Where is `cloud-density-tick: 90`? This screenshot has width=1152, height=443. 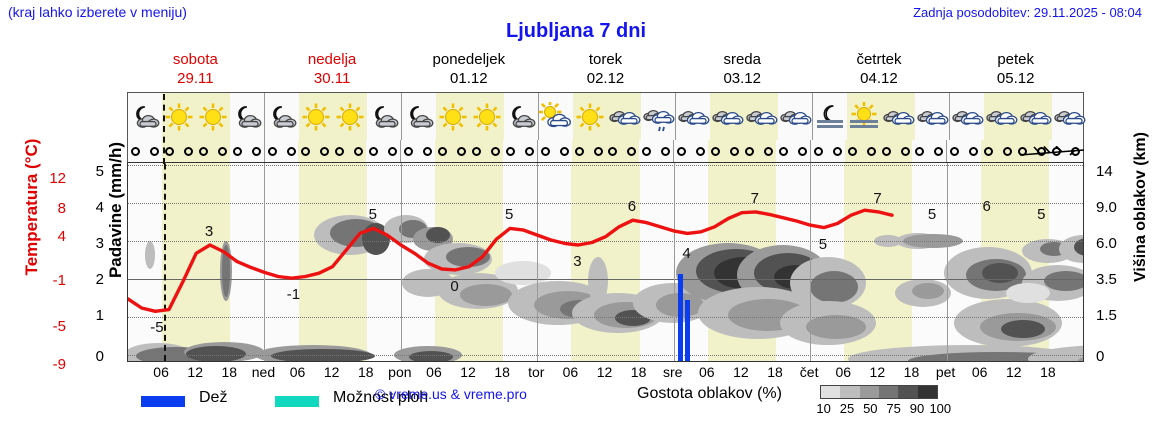
cloud-density-tick: 90 is located at coordinates (917, 408).